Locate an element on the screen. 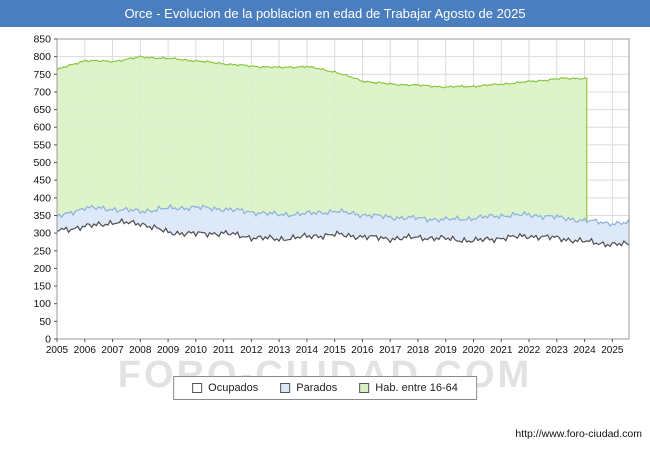  line-ocupados is located at coordinates (342, 232).